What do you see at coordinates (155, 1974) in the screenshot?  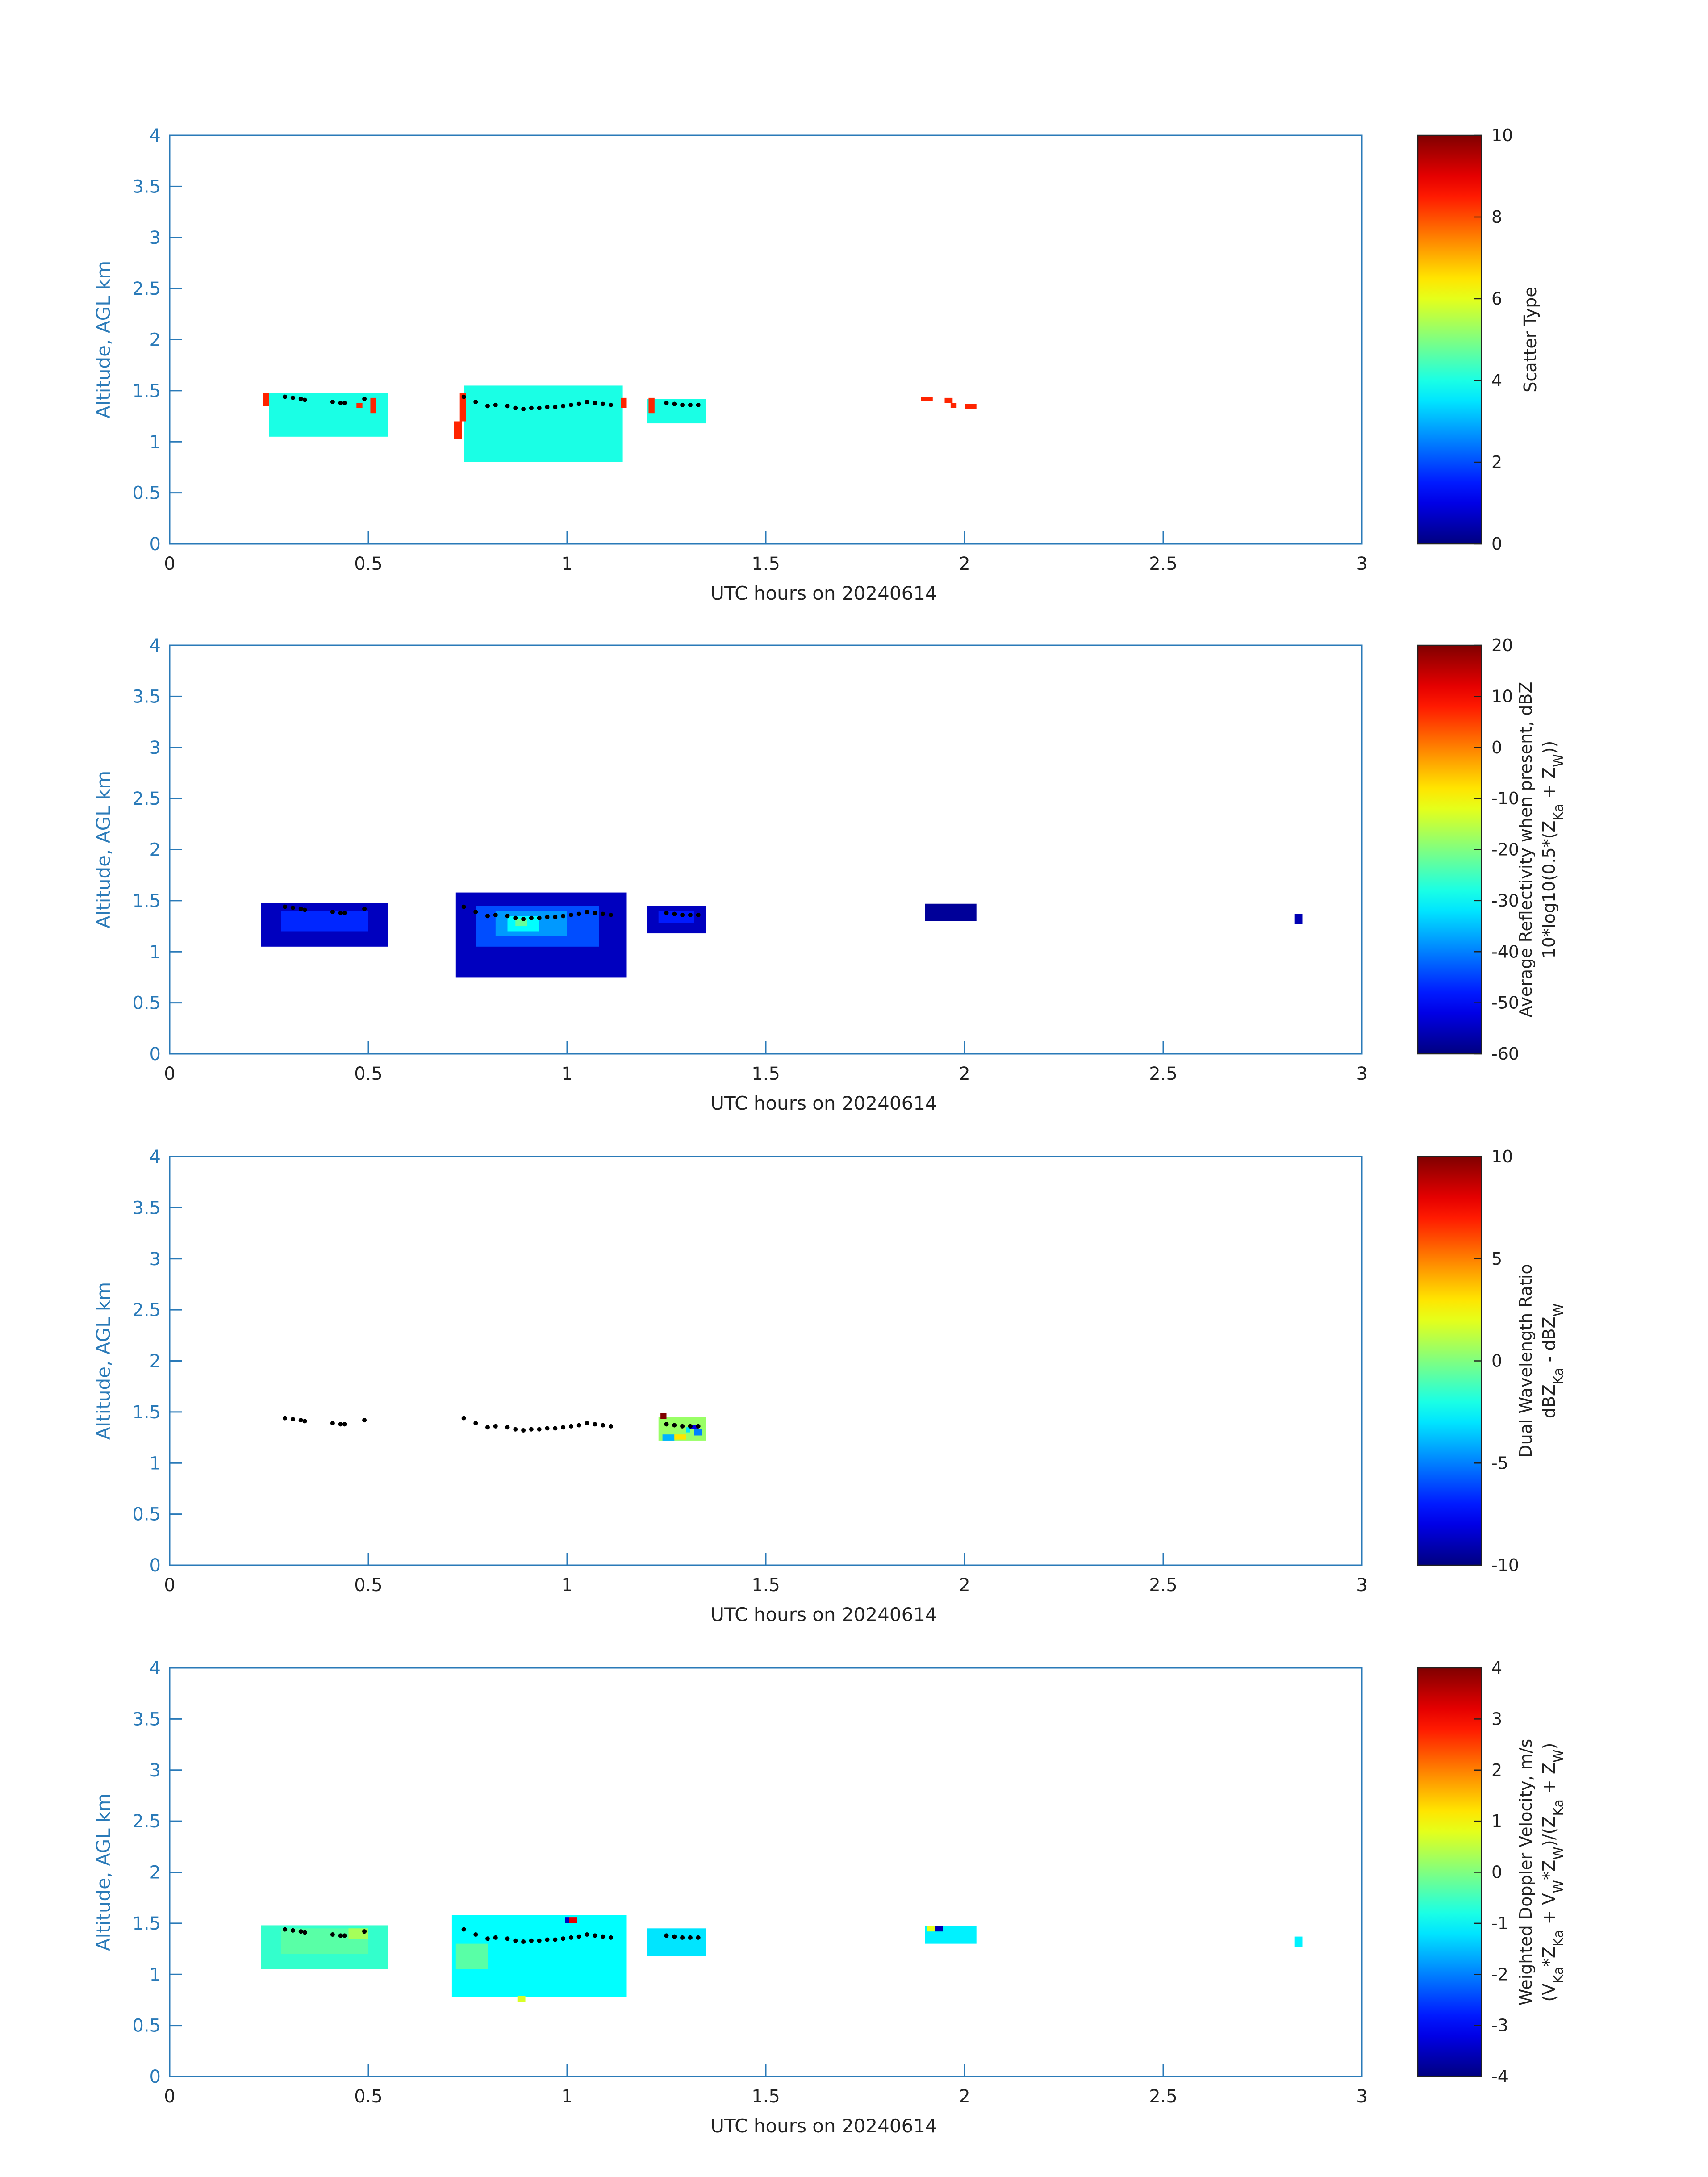 I see `y-tick-label: 1` at bounding box center [155, 1974].